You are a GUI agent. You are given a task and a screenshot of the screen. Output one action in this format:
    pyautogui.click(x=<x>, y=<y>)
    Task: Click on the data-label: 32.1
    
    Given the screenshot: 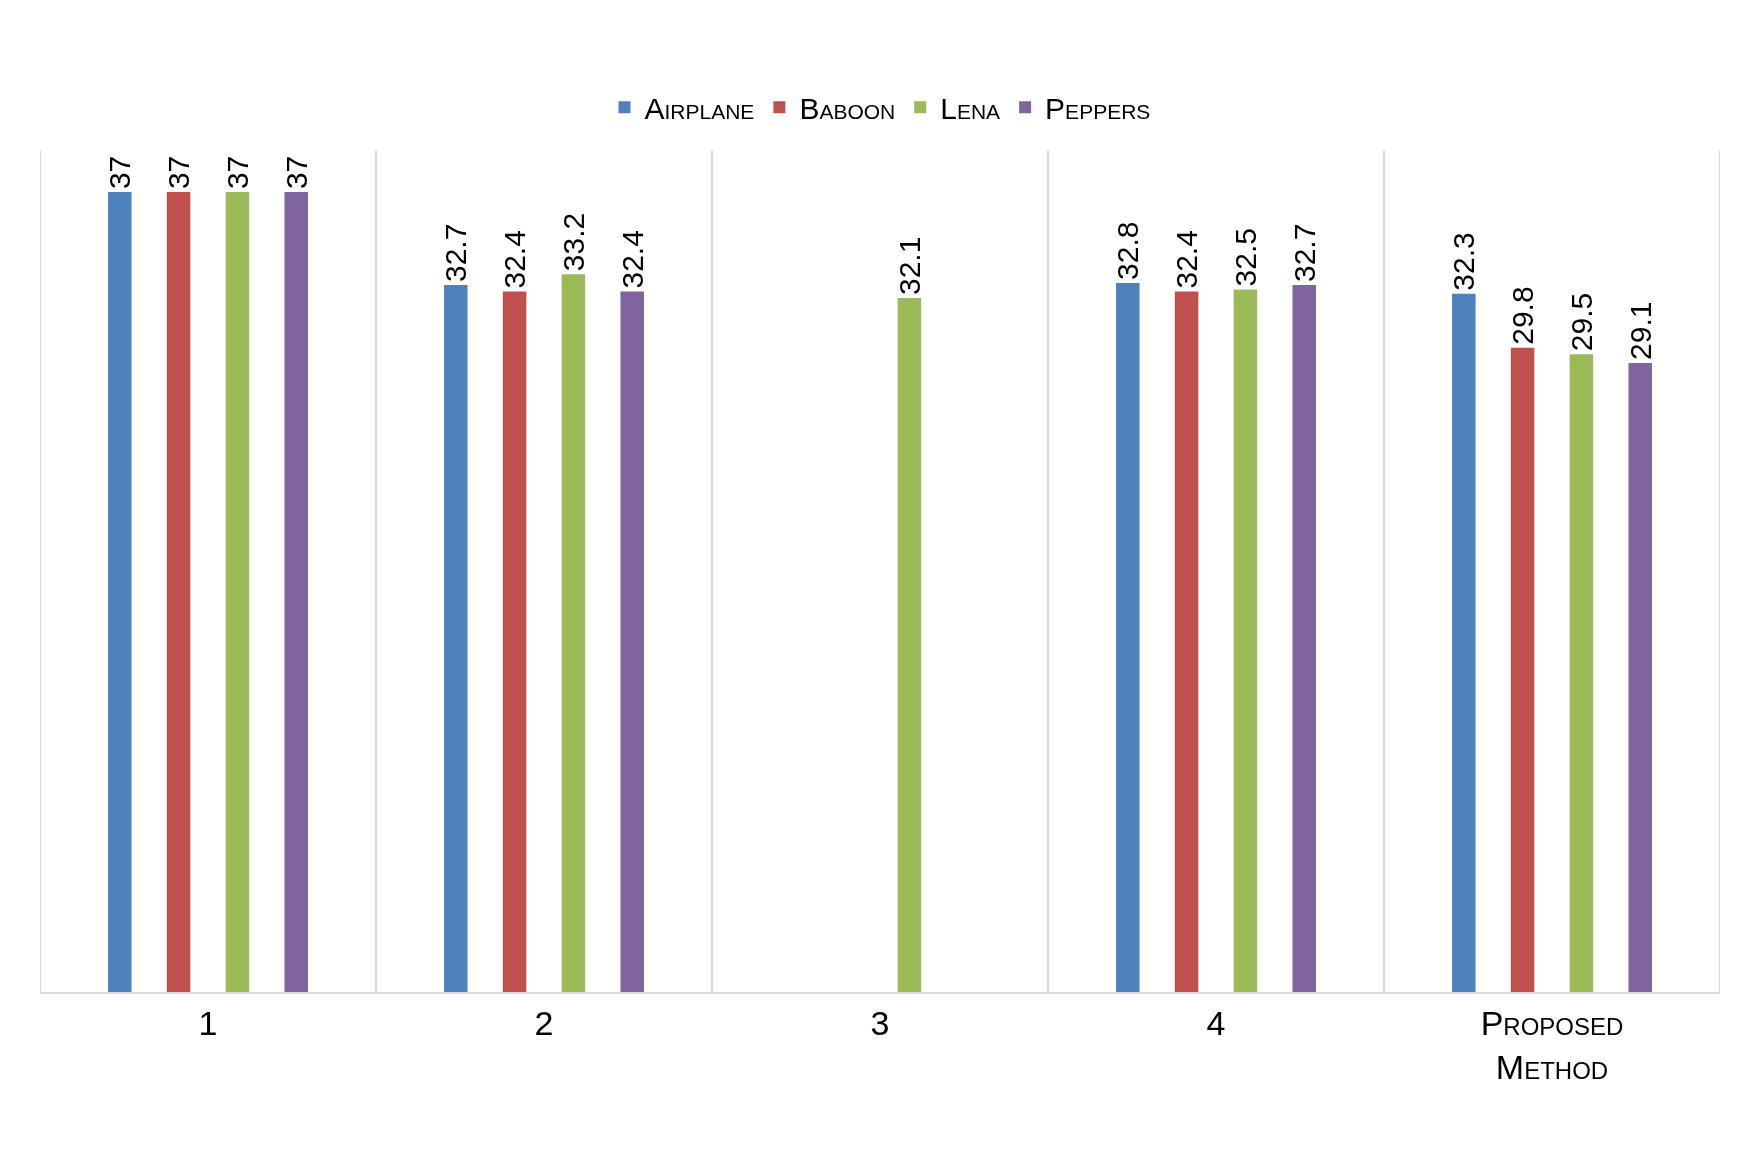 What is the action you would take?
    pyautogui.click(x=909, y=266)
    